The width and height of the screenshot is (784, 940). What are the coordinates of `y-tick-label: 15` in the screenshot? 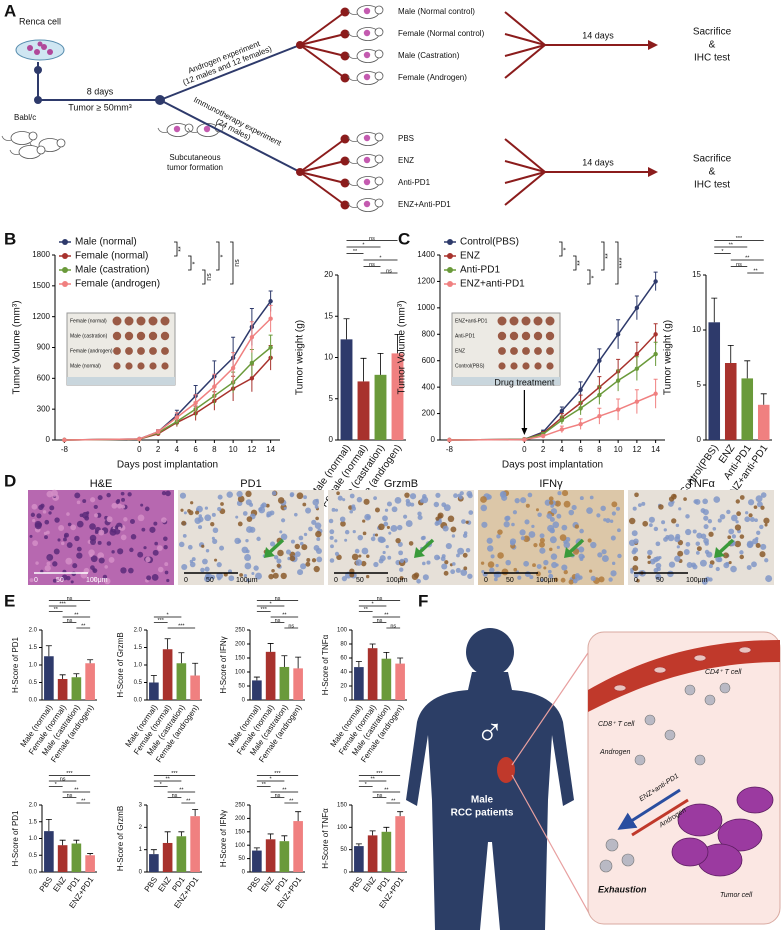 It's located at (696, 274).